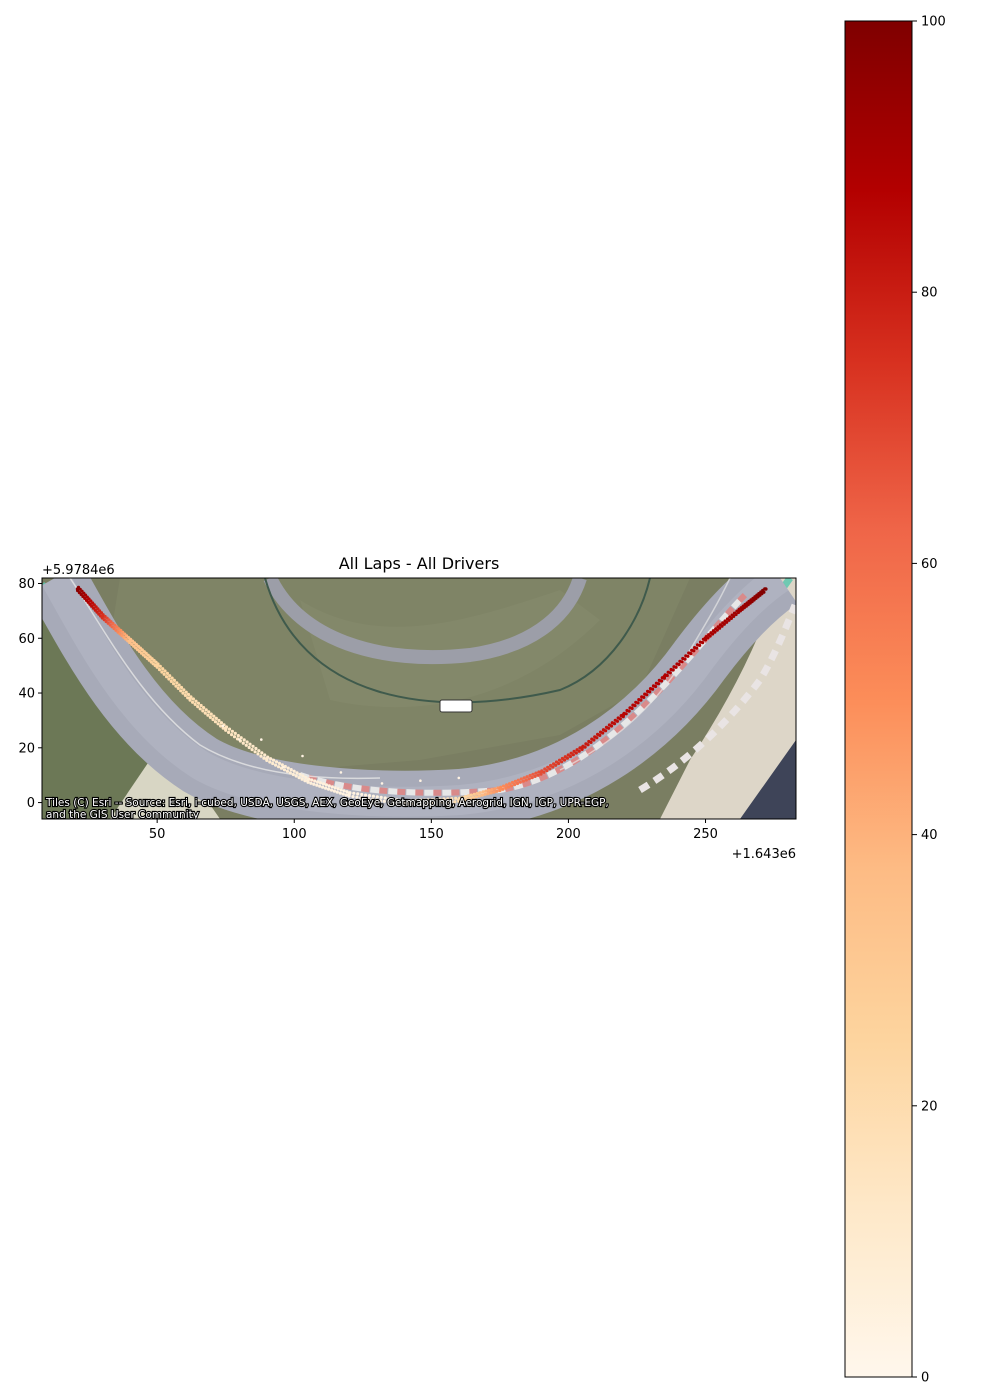 The width and height of the screenshot is (1000, 1400). Describe the element at coordinates (26, 584) in the screenshot. I see `y-tick-label: 80` at that location.